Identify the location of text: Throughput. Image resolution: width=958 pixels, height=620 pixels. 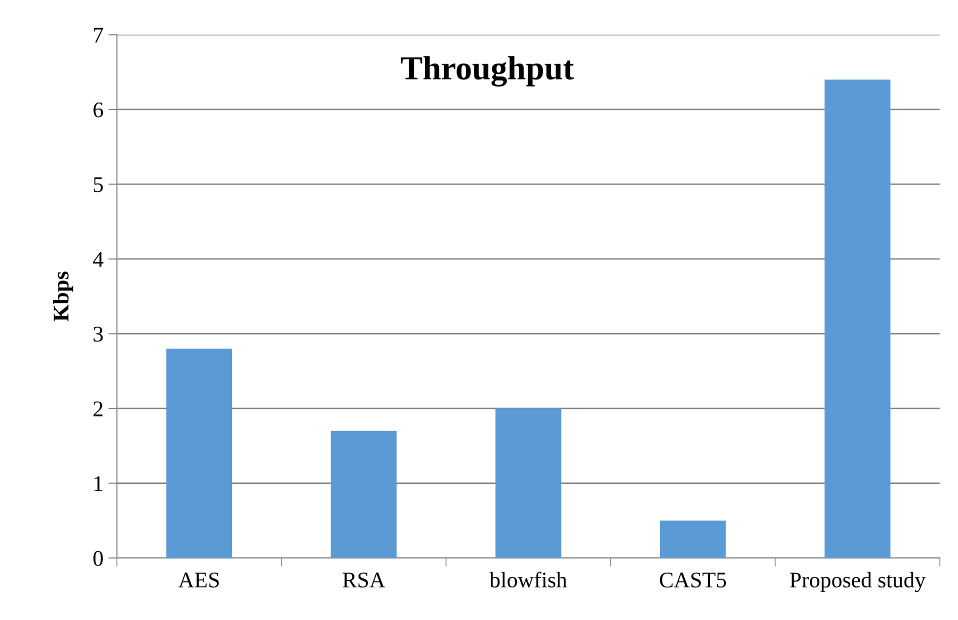
(487, 71).